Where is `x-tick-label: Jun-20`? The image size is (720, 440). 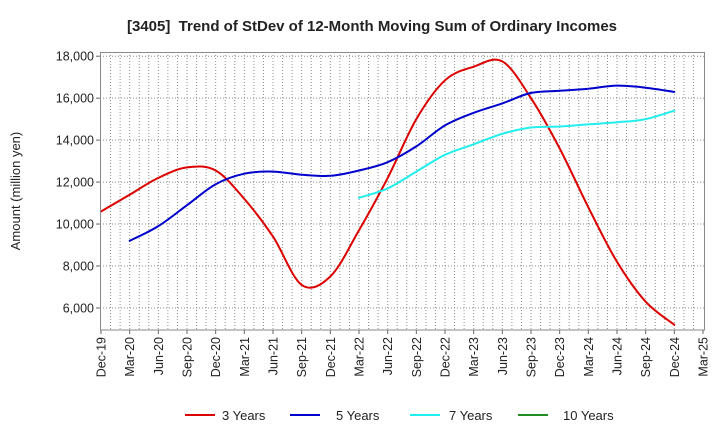 x-tick-label: Jun-20 is located at coordinates (159, 356).